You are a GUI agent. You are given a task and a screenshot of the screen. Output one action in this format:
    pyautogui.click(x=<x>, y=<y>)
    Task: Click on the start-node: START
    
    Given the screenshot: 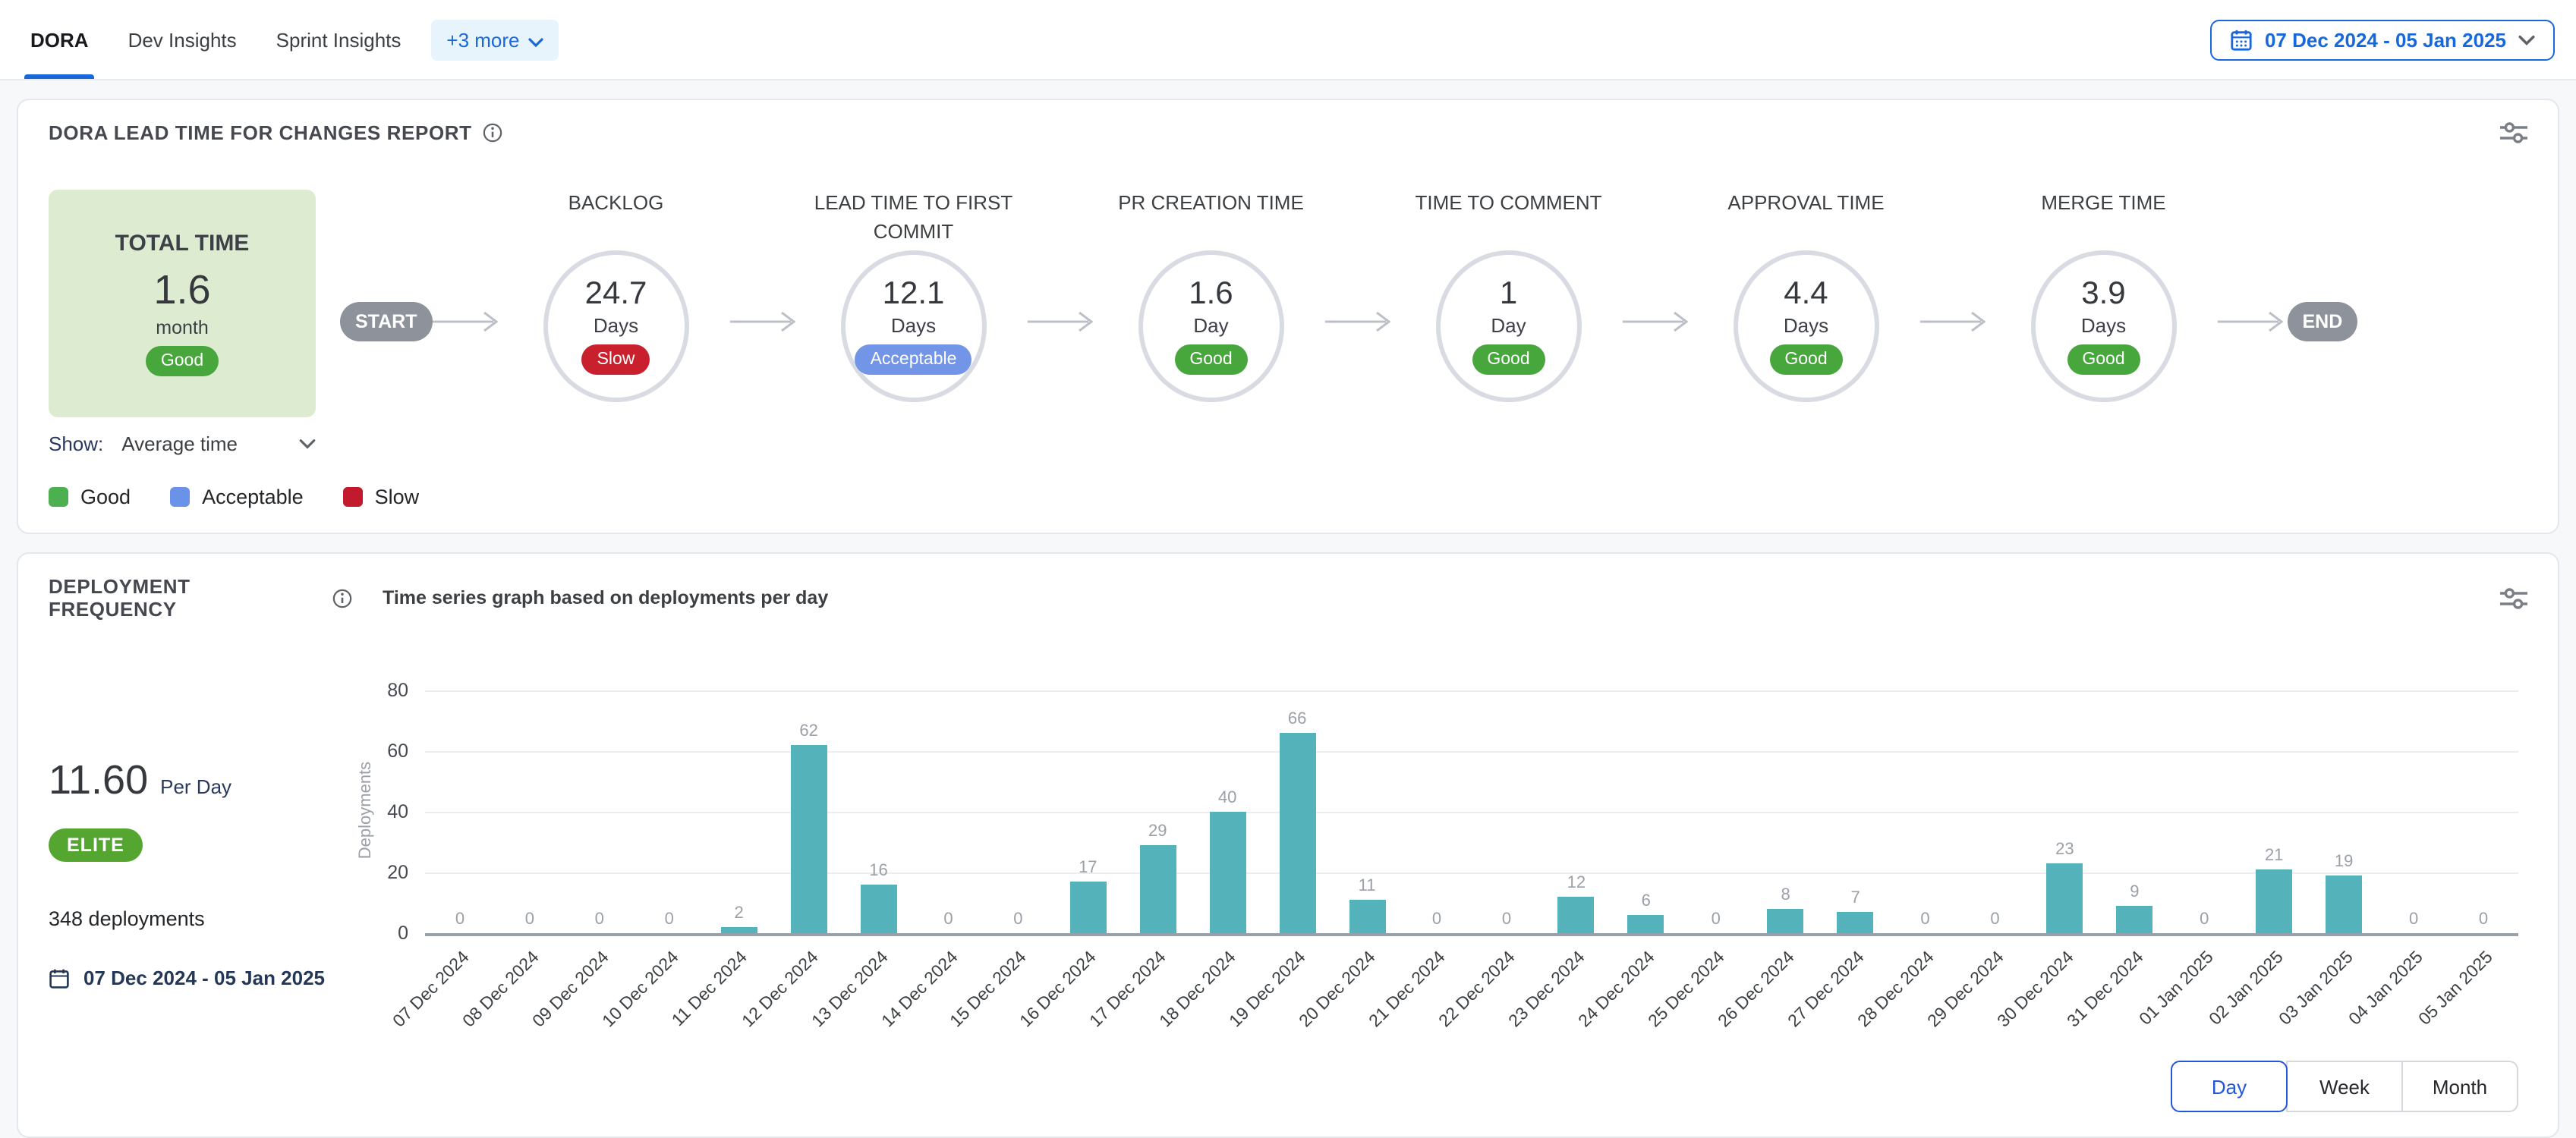 What is the action you would take?
    pyautogui.click(x=386, y=322)
    